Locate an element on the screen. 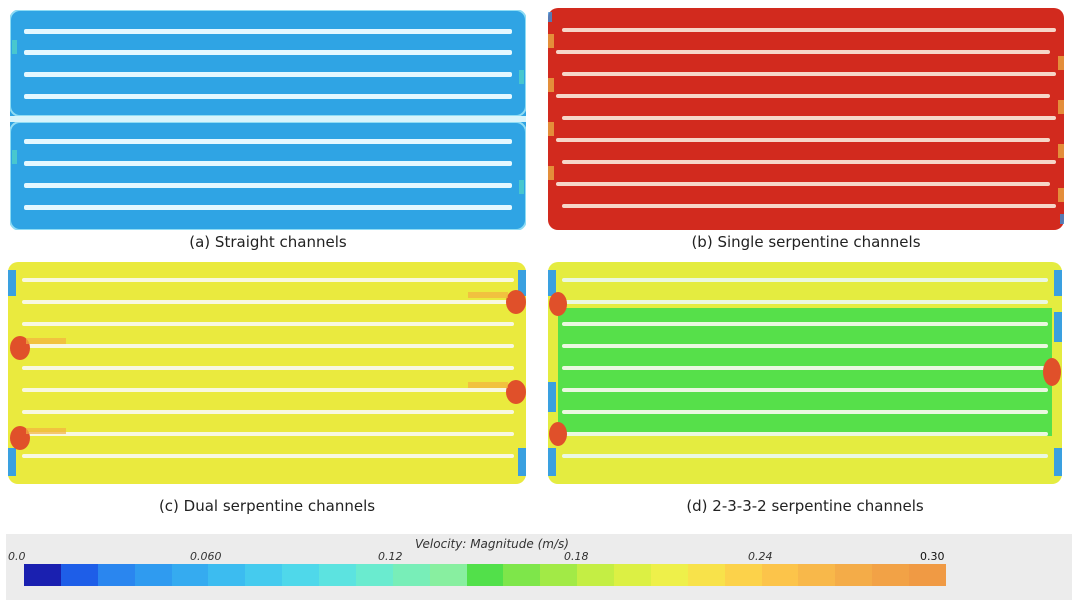  caption-b: (b) Single serpentine channels is located at coordinates (806, 242).